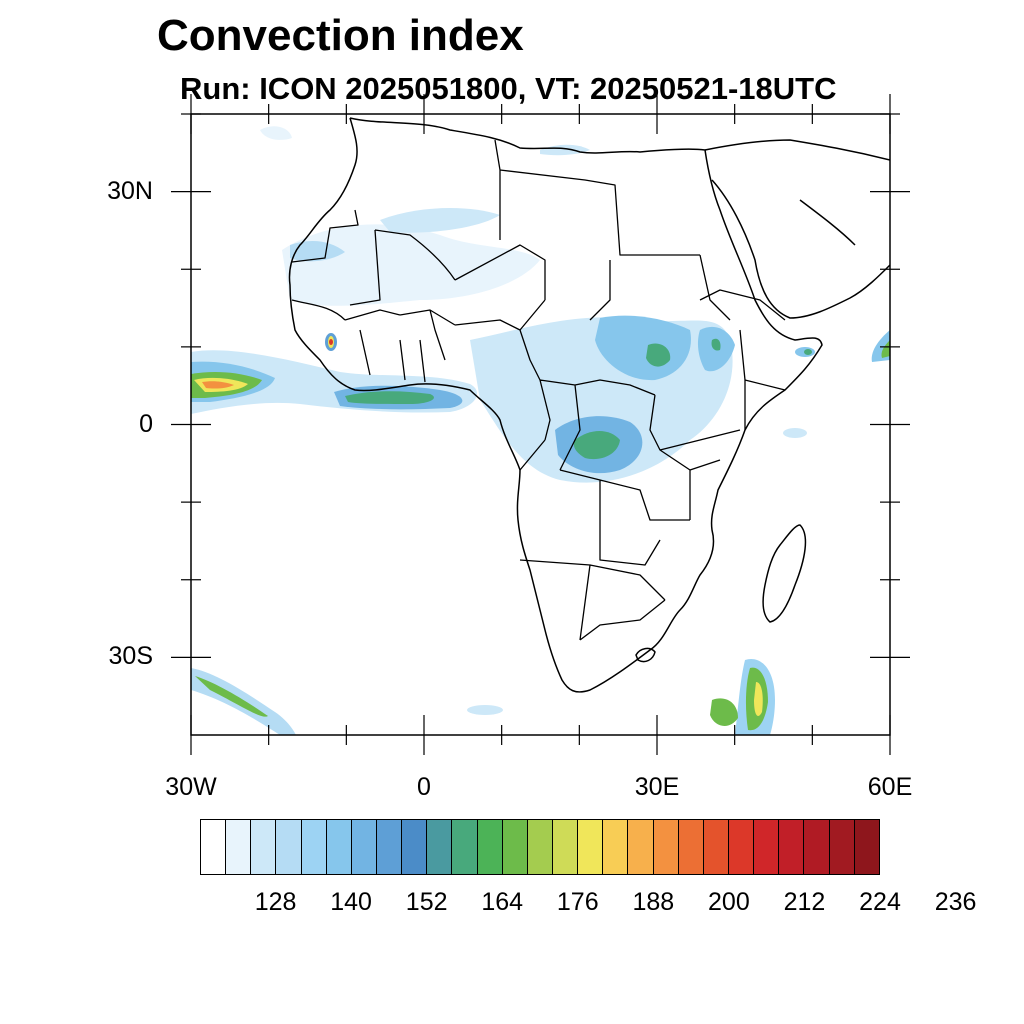 This screenshot has height=1024, width=1024. What do you see at coordinates (653, 902) in the screenshot?
I see `colorbar-tick-label: 188` at bounding box center [653, 902].